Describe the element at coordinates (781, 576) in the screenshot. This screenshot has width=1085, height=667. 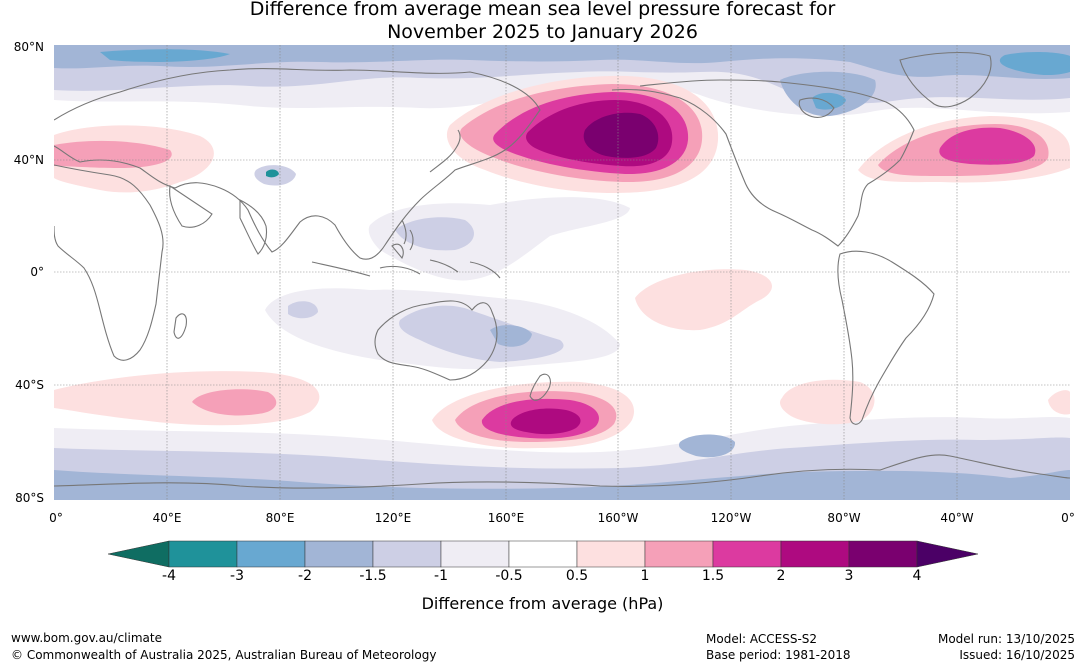
I see `colorbar-tick: 2` at that location.